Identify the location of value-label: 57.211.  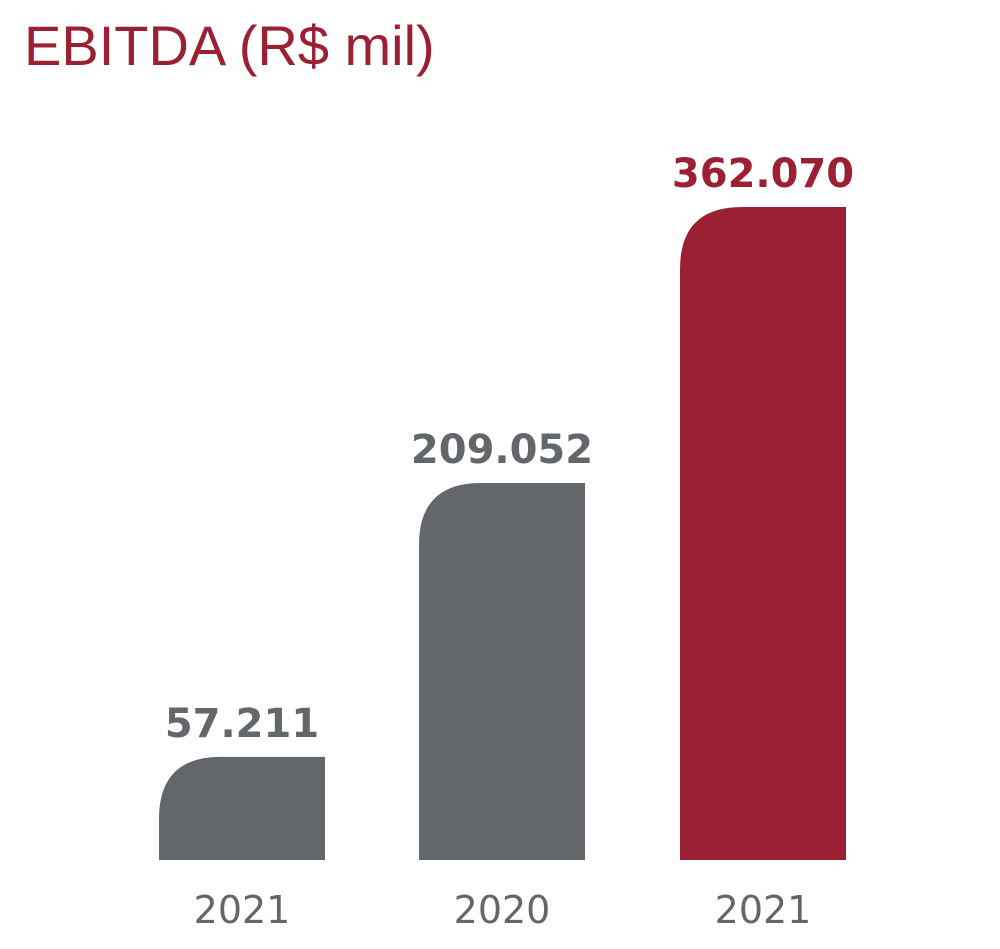
(242, 724).